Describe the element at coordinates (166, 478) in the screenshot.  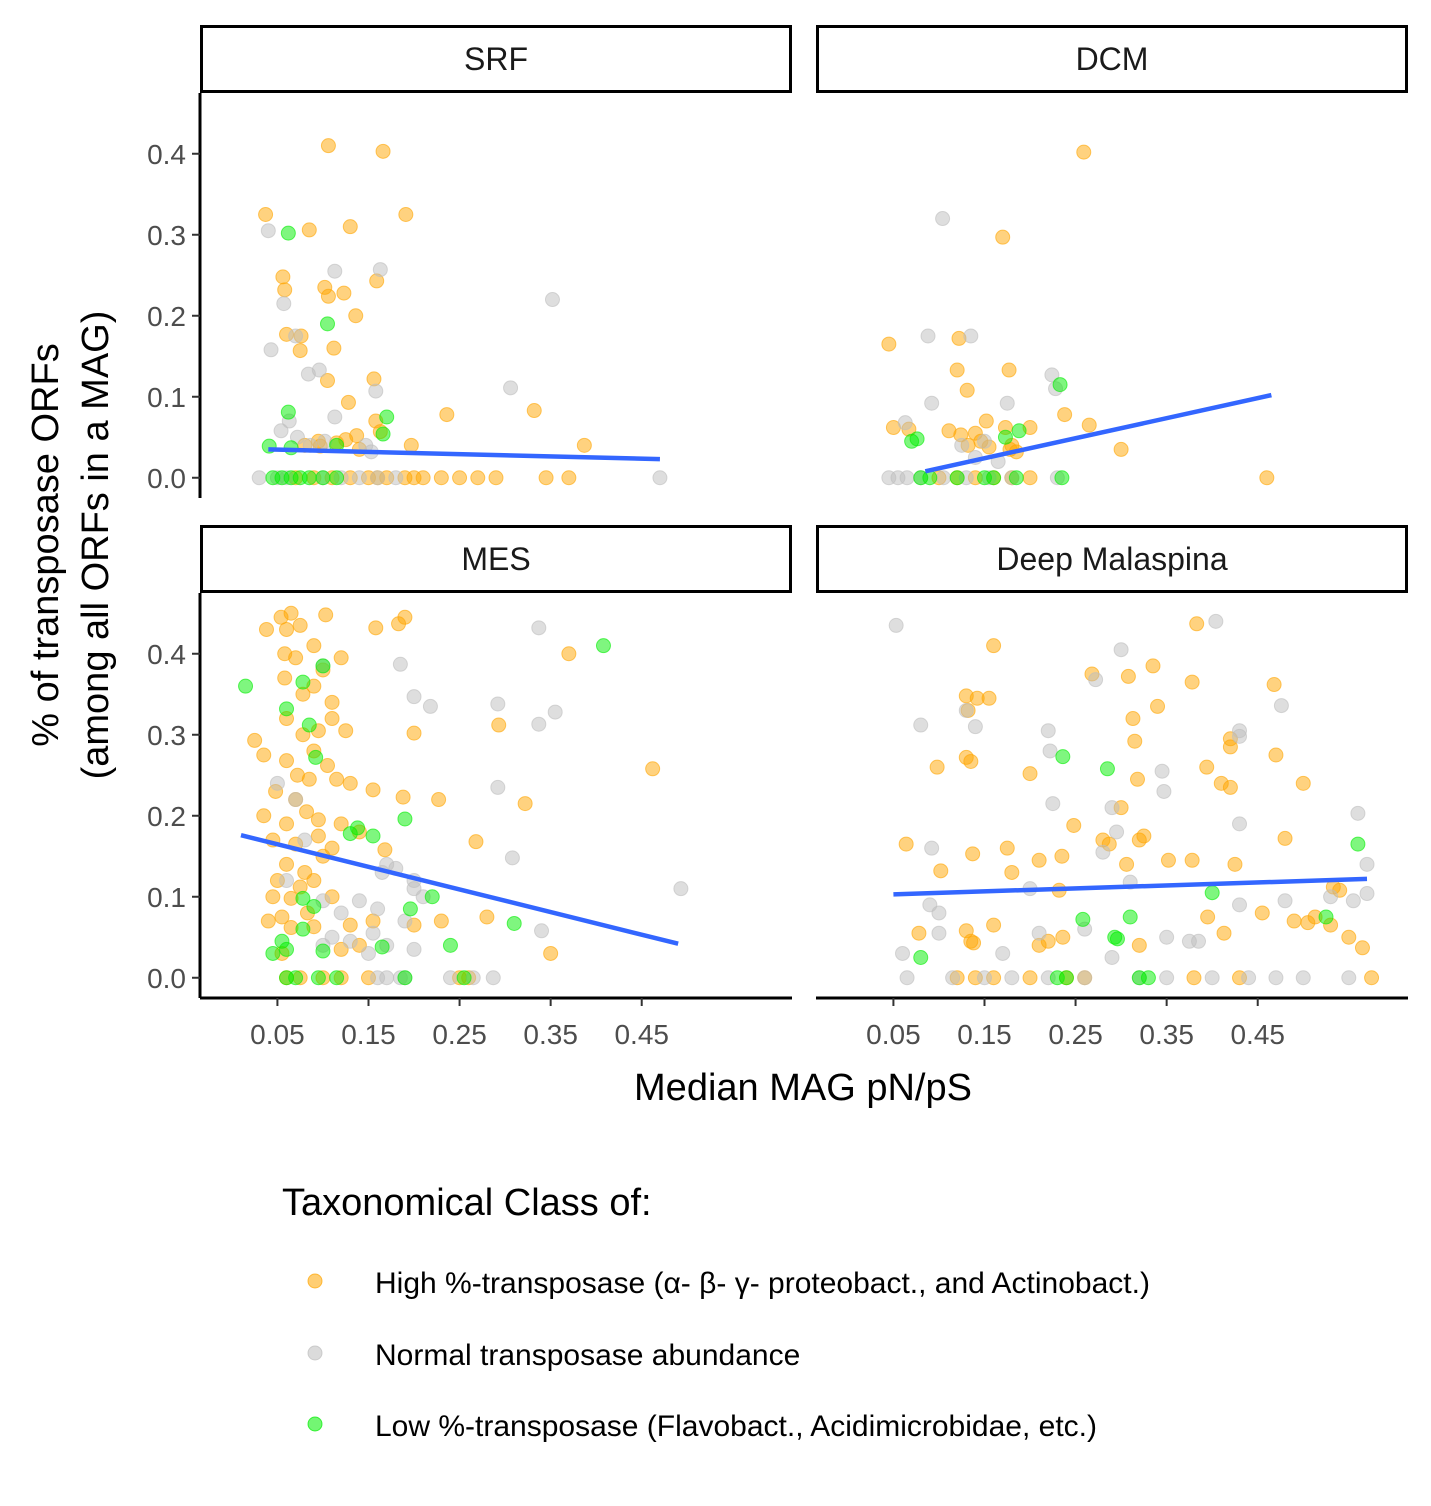
I see `y-tick-label: 0.0` at that location.